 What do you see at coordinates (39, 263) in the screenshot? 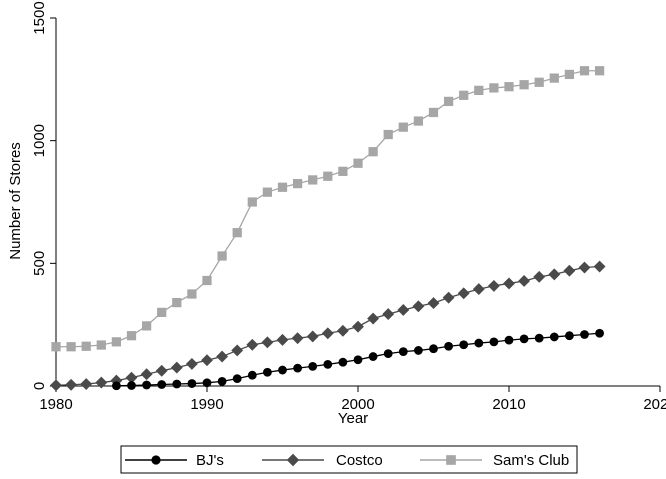
I see `y-tick-label: 500` at bounding box center [39, 263].